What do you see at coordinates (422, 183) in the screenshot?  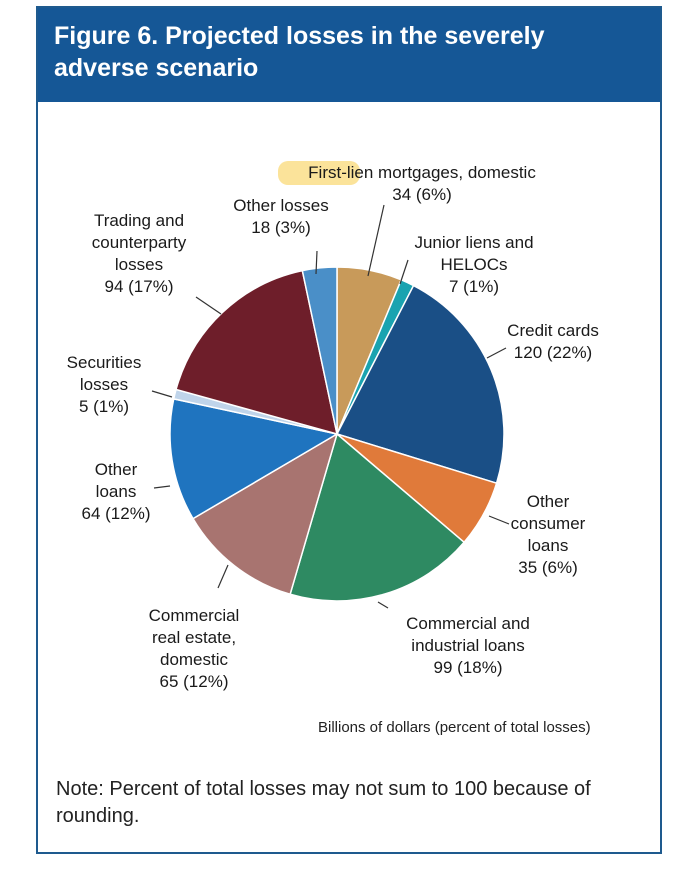 I see `slice-label-first-lien-mortgages-domestic: First-lien mortgages, domestic 34 (6%)` at bounding box center [422, 183].